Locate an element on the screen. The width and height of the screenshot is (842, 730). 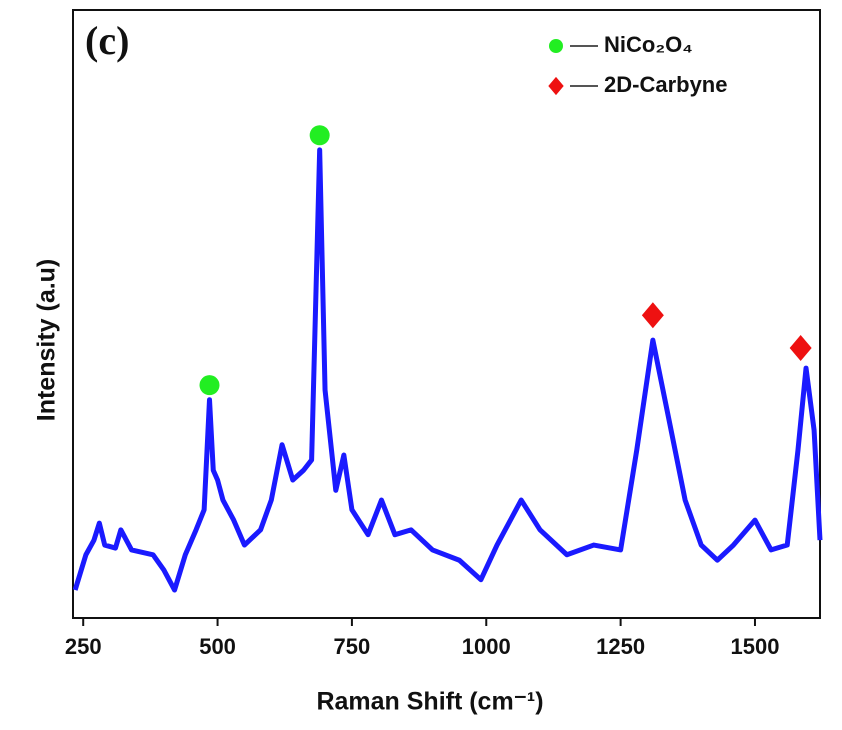
legend-label: NiCo₂O₄ is located at coordinates (648, 44).